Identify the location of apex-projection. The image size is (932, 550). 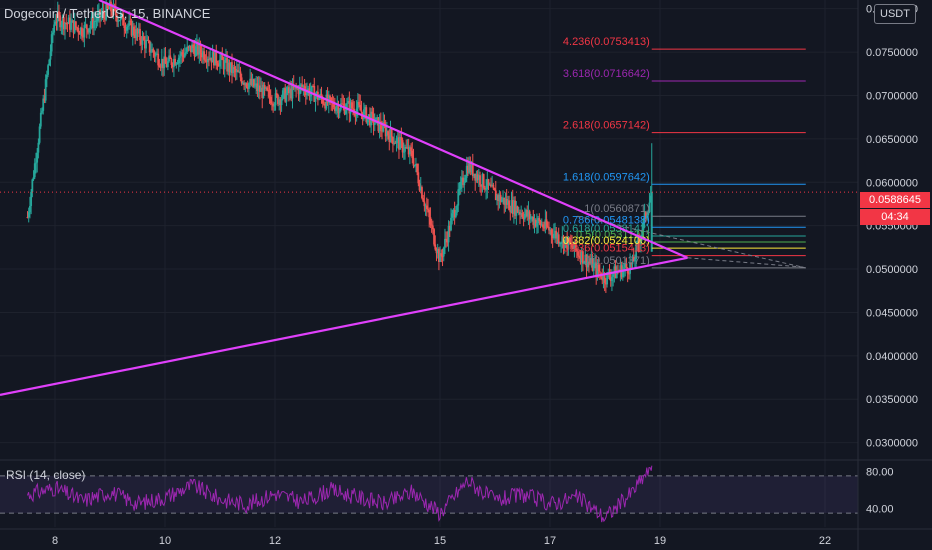
(746, 262).